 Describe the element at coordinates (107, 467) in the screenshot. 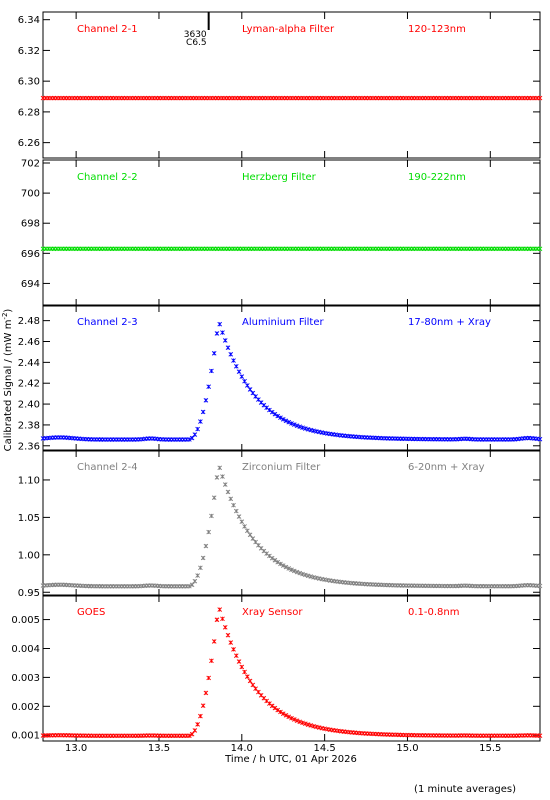

I see `panel-channel-label: Channel 2-4` at that location.